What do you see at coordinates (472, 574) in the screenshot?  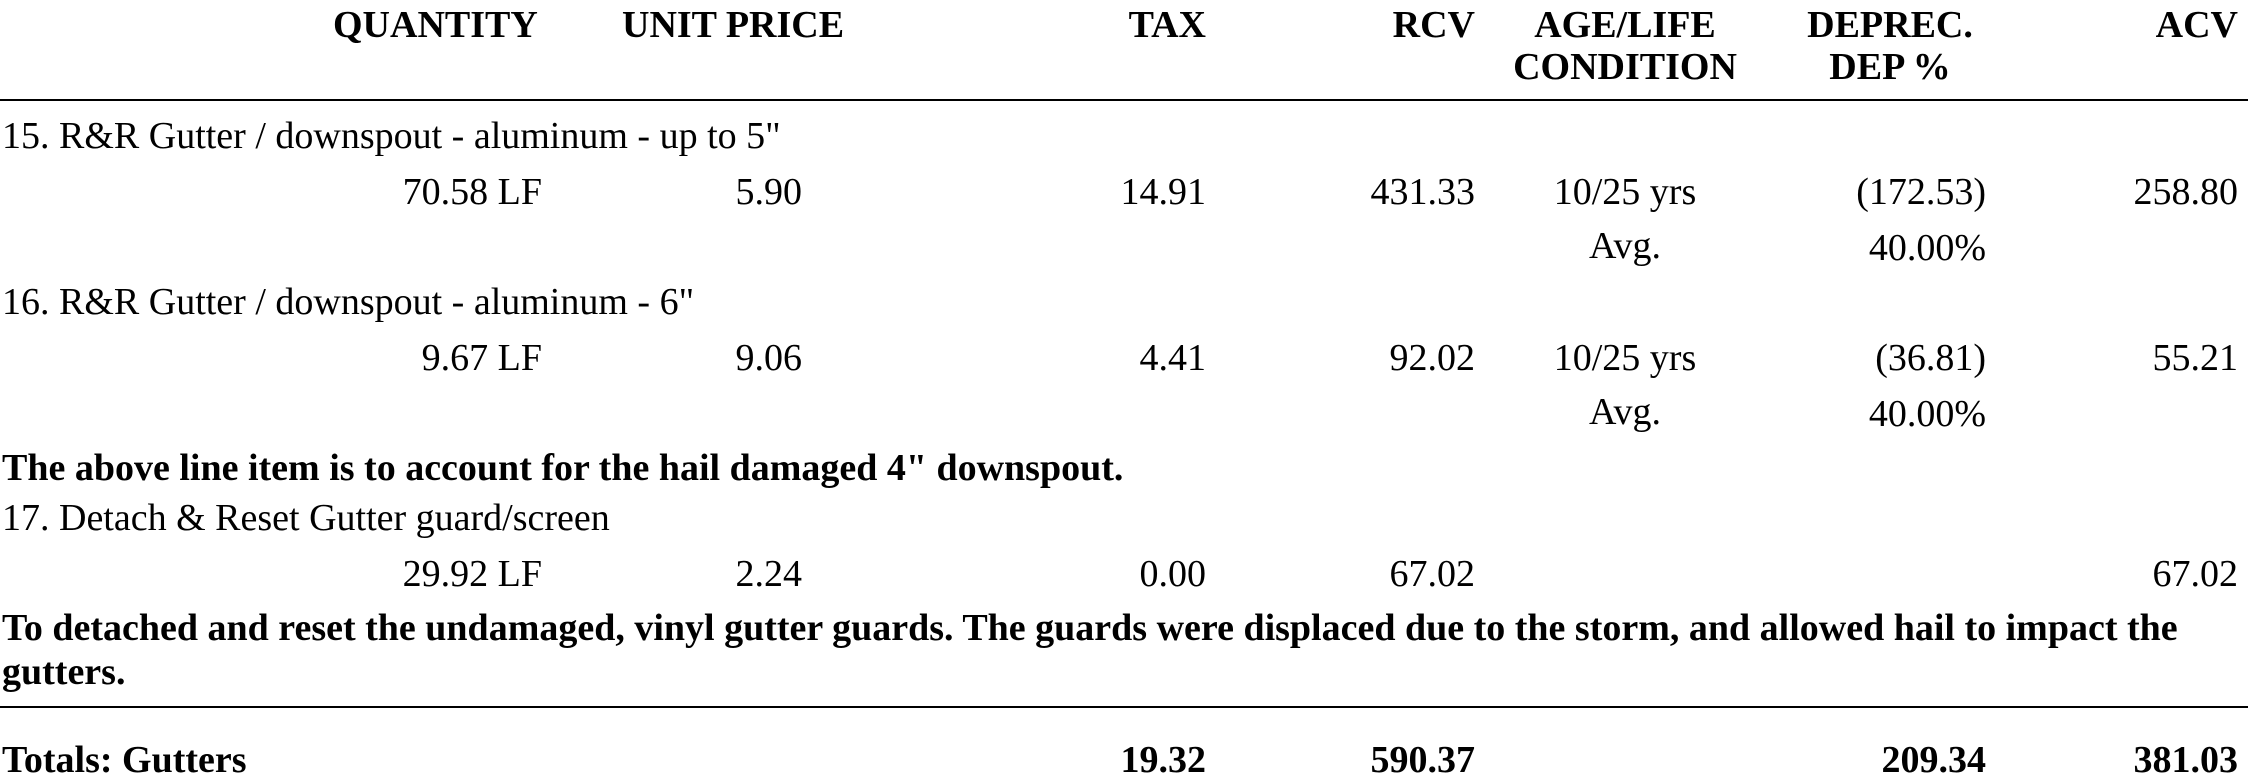 I see `item-17-quantity: 29.92 LF` at bounding box center [472, 574].